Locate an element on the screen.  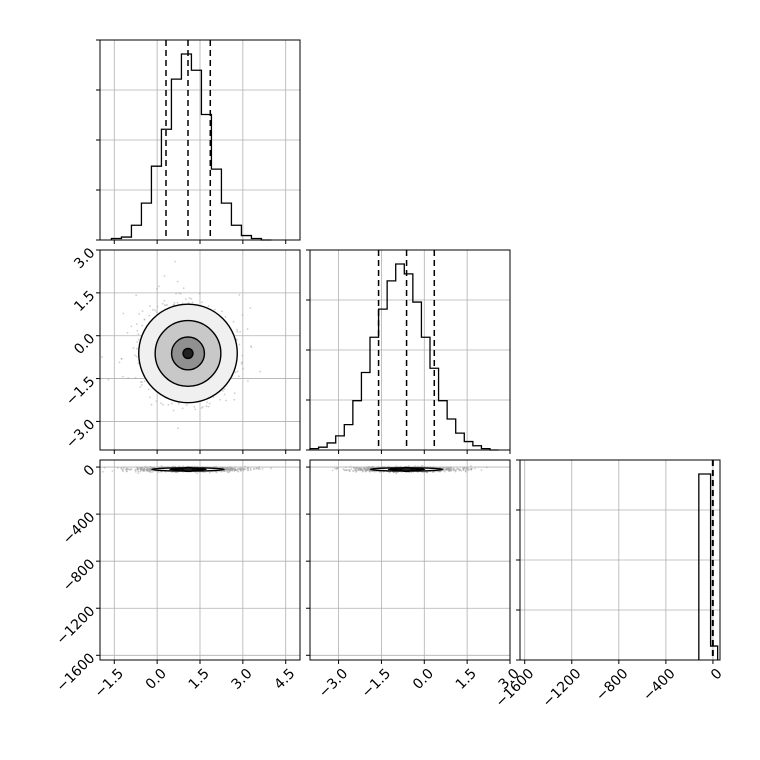
x-tick-label: −400 is located at coordinates (659, 685).